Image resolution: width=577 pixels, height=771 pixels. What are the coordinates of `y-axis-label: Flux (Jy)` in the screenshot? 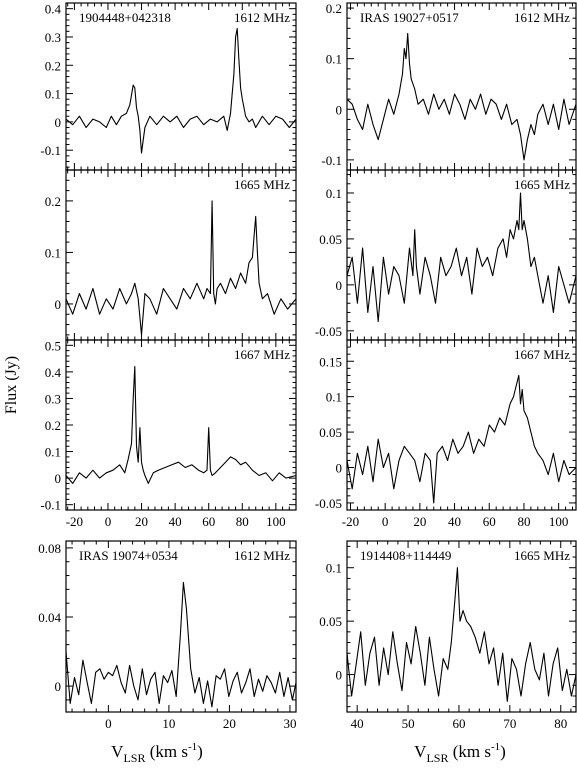 It's located at (11, 385).